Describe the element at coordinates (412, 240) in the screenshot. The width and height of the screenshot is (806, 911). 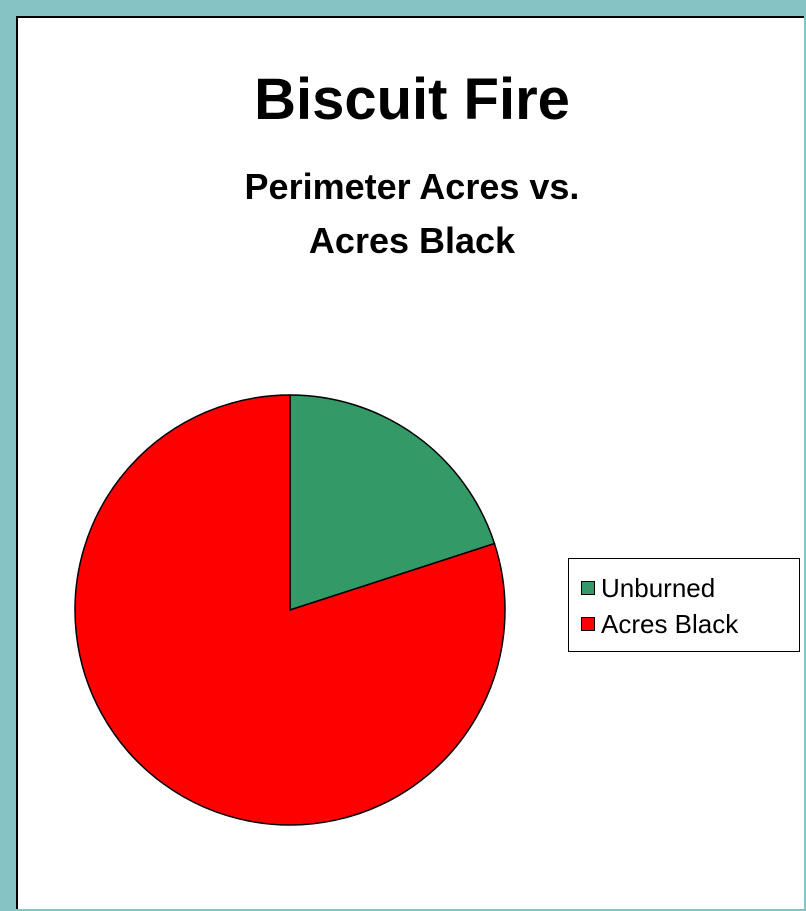
I see `subtitle-line-2: Acres Black` at that location.